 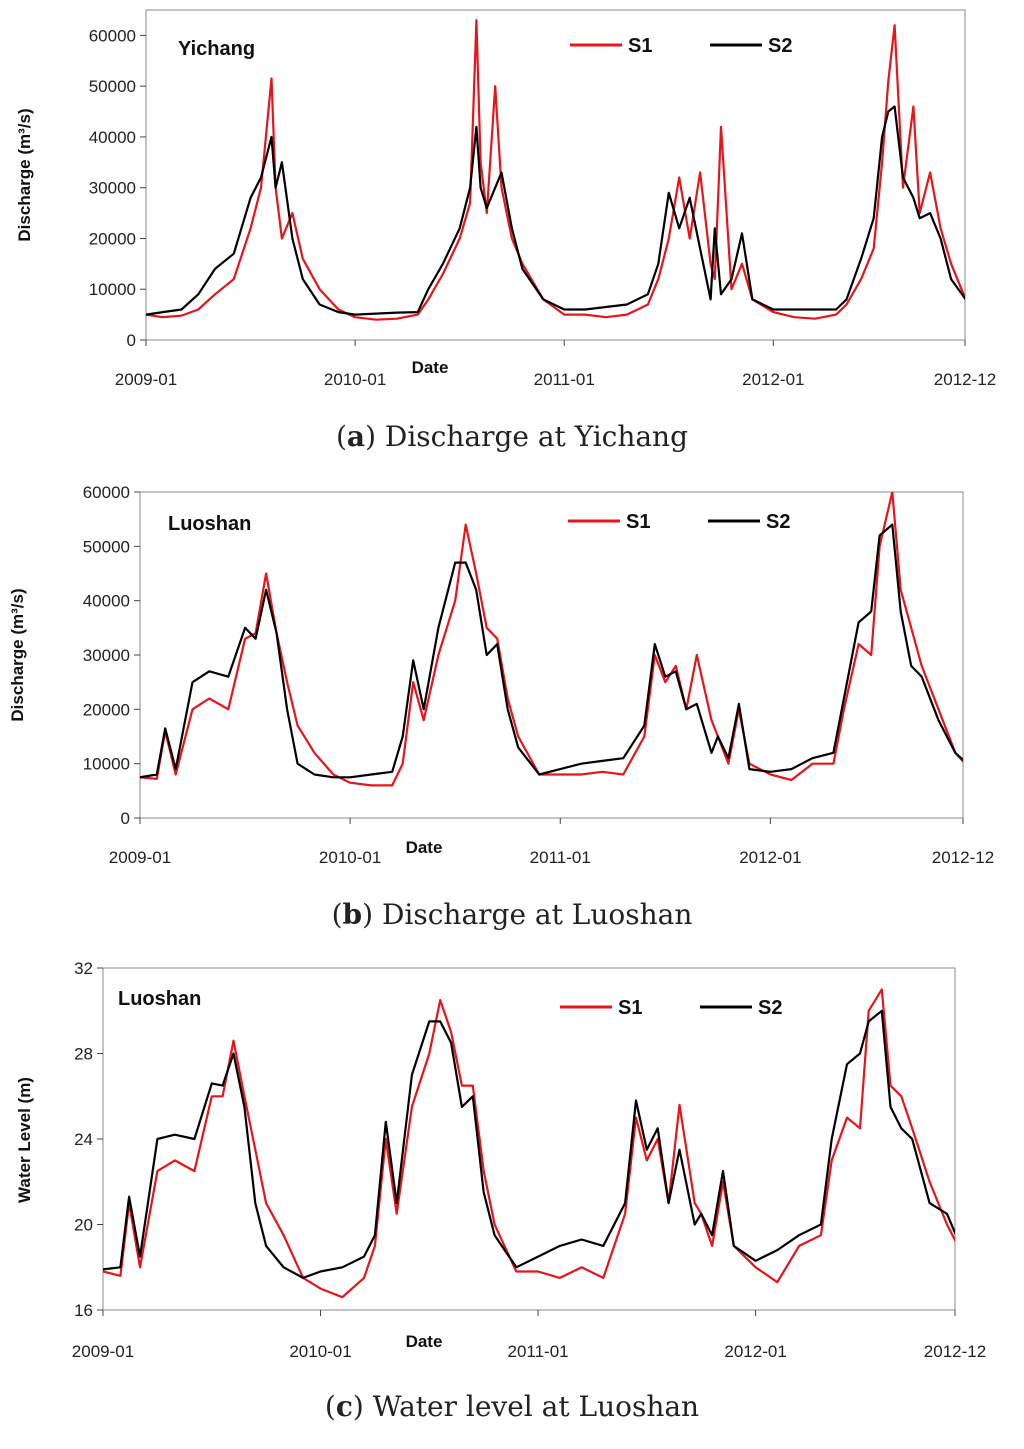 What do you see at coordinates (83, 1054) in the screenshot?
I see `y-tick-label: 28` at bounding box center [83, 1054].